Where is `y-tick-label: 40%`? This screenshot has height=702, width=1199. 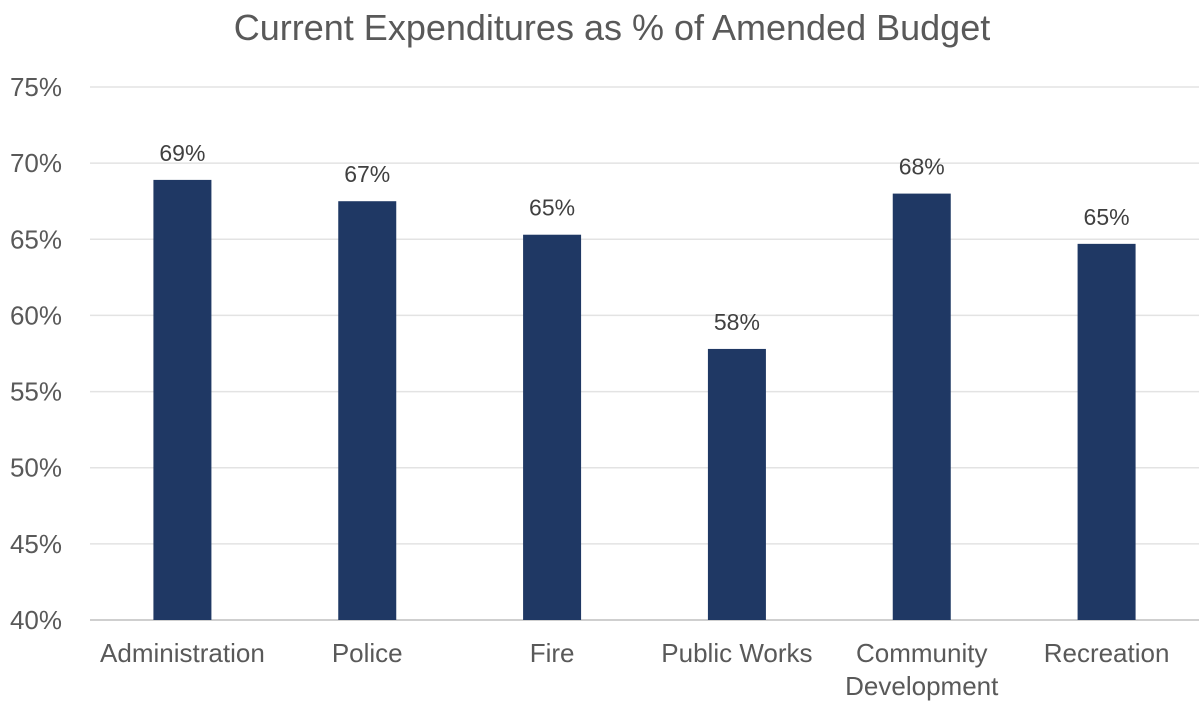 y-tick-label: 40% is located at coordinates (36, 620).